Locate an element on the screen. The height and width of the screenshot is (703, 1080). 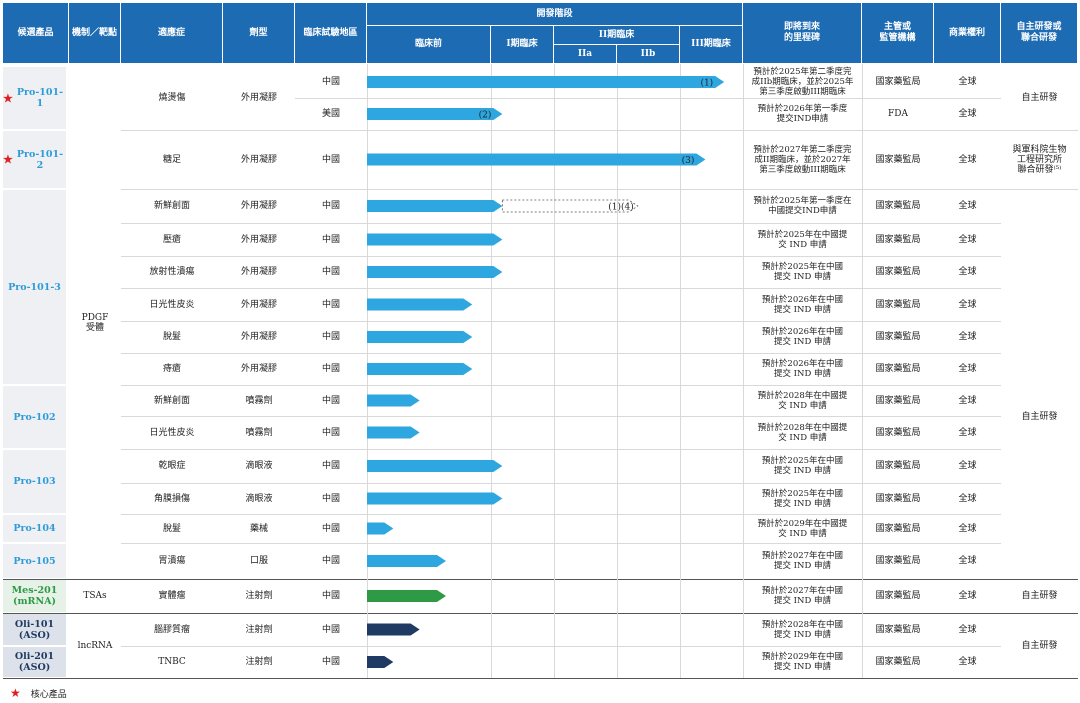
product-name: Oli-101 (ASO) is located at coordinates (34, 629).